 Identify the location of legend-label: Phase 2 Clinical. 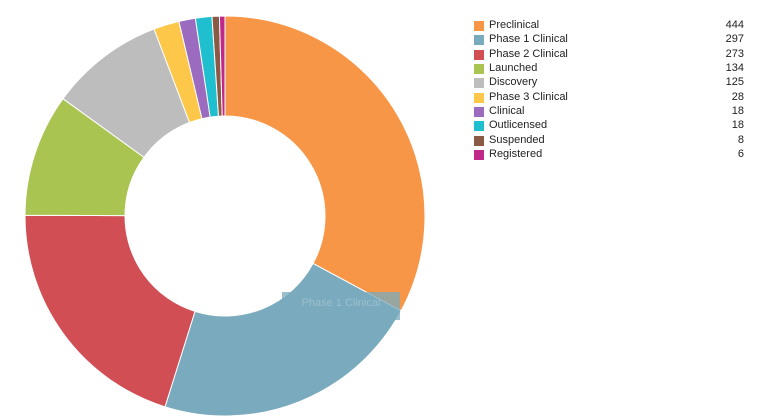
(528, 53).